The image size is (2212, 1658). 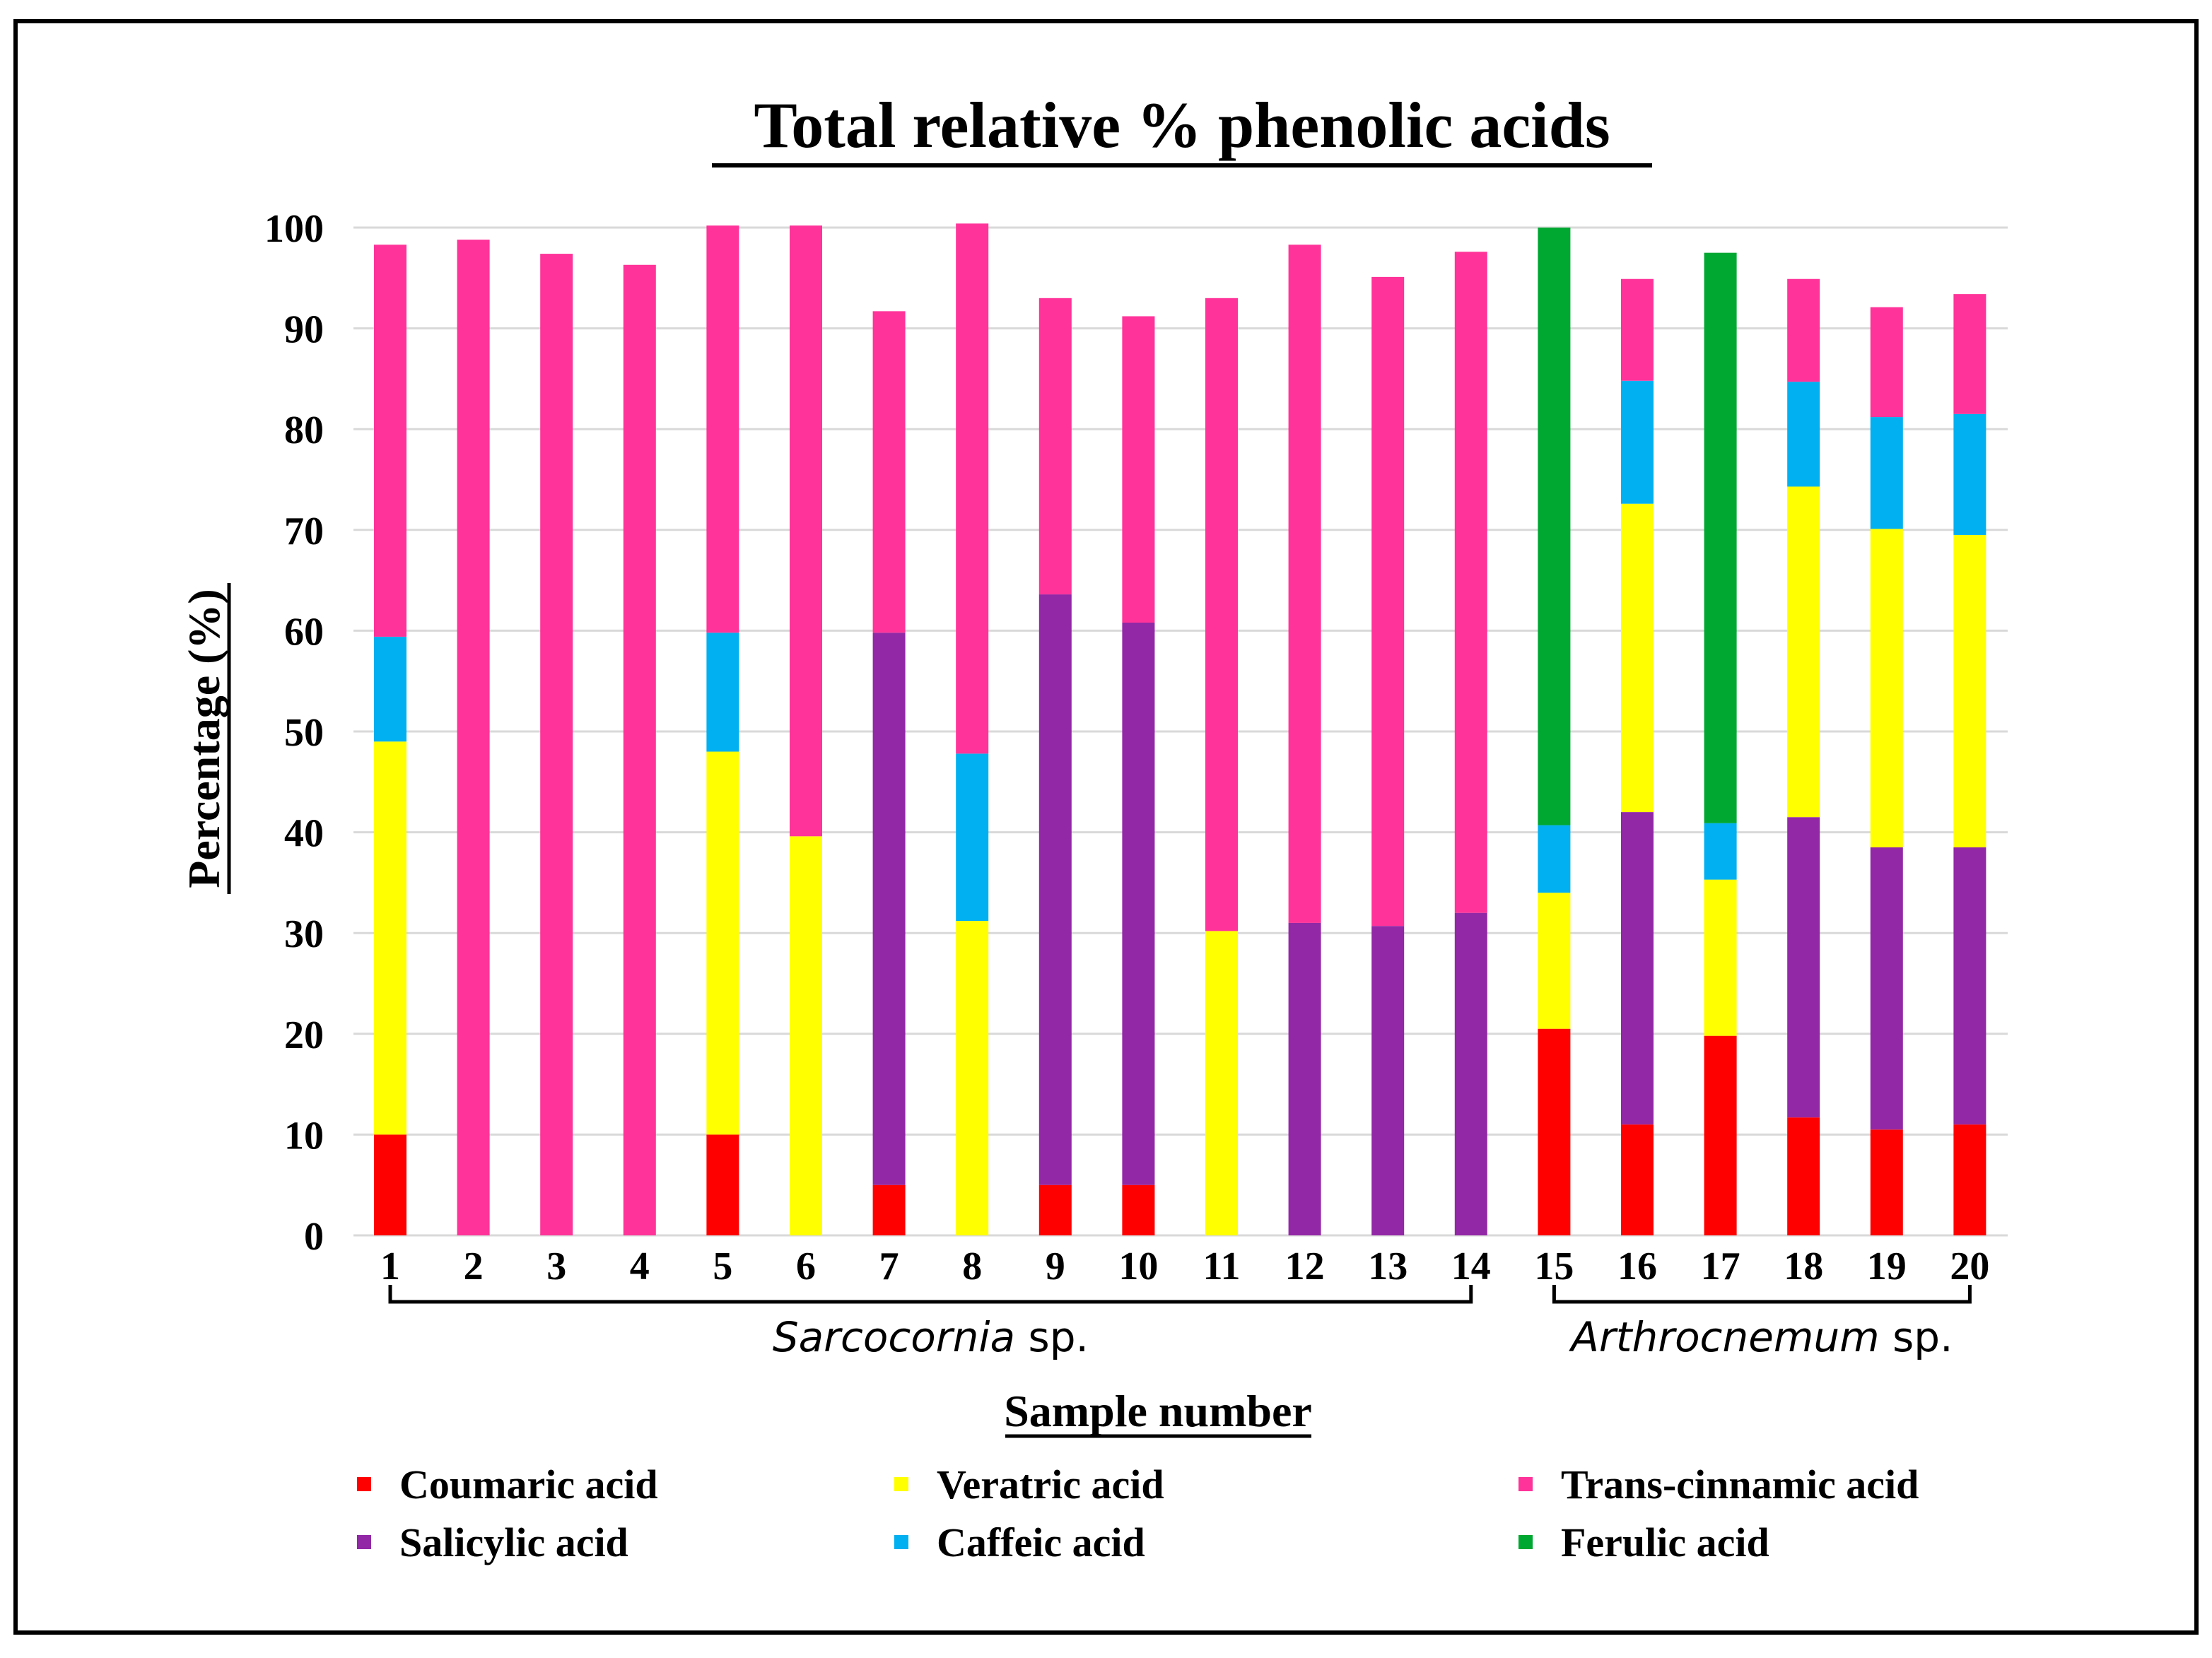 I want to click on group-label: Sarcocornia sp., so click(x=931, y=1337).